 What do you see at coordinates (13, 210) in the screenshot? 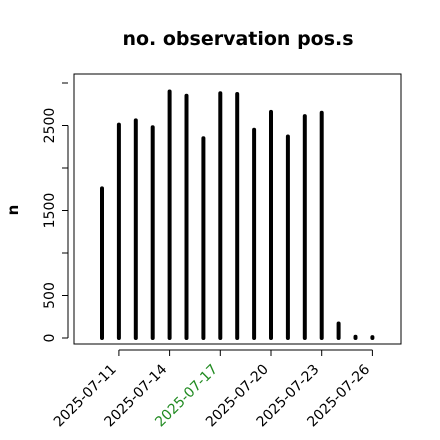
I see `y-axis-label: n` at bounding box center [13, 210].